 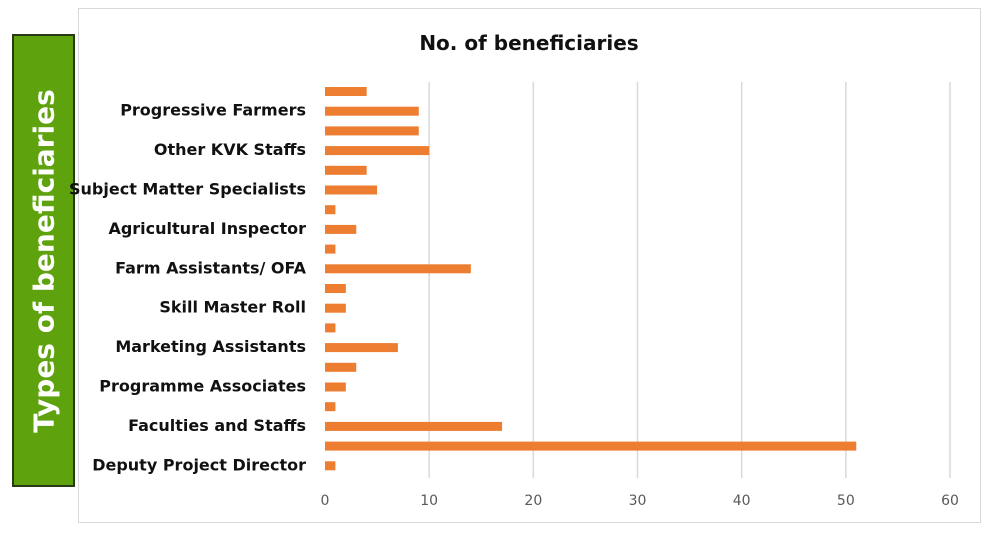 What do you see at coordinates (213, 110) in the screenshot?
I see `category-label-0: Progressive Farmers` at bounding box center [213, 110].